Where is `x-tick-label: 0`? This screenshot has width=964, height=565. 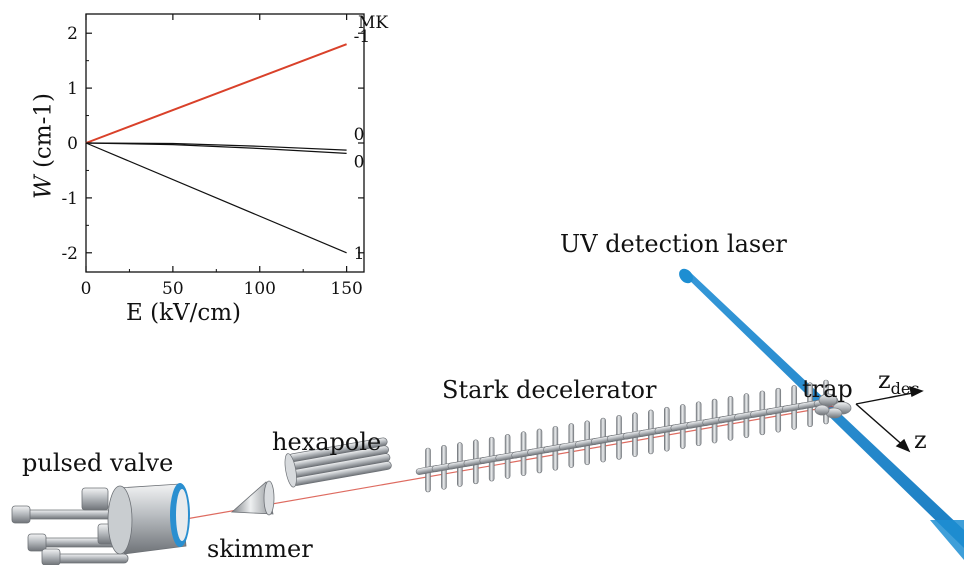
x-tick-label: 0 is located at coordinates (86, 289).